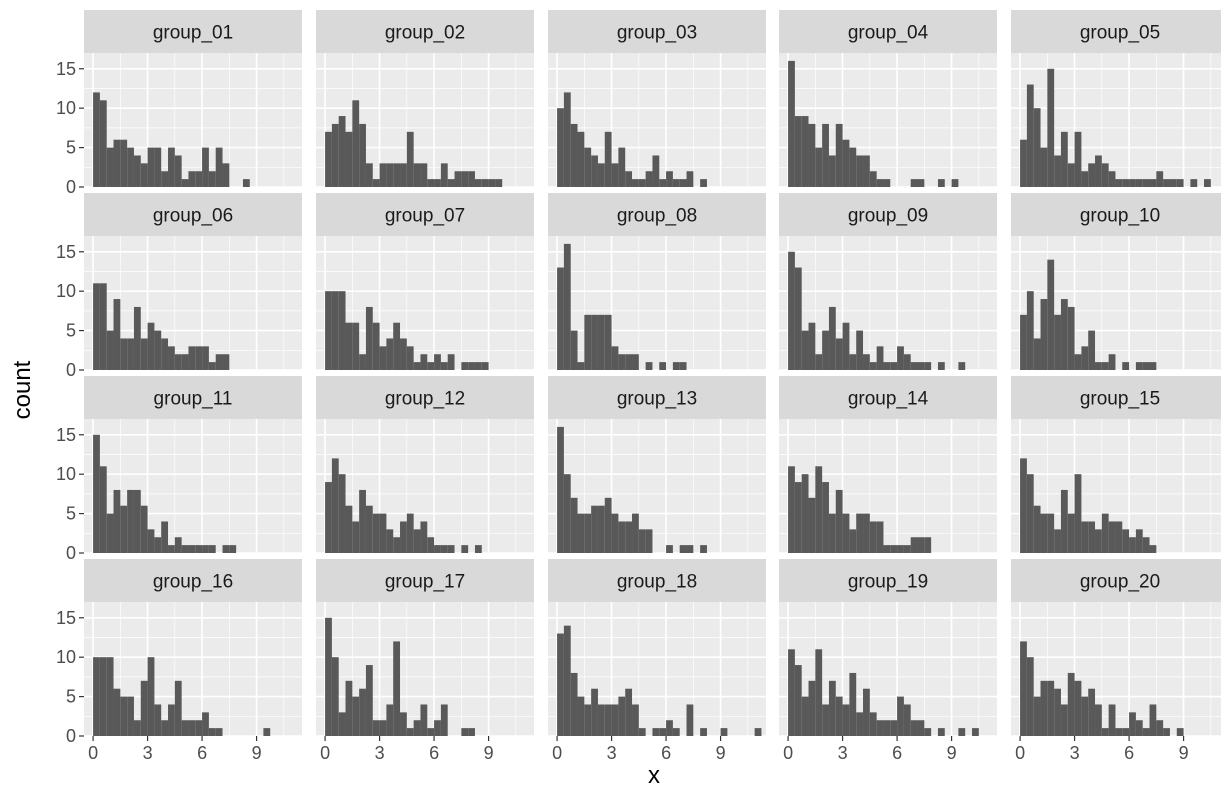  I want to click on y-tick-label: 15, so click(66, 435).